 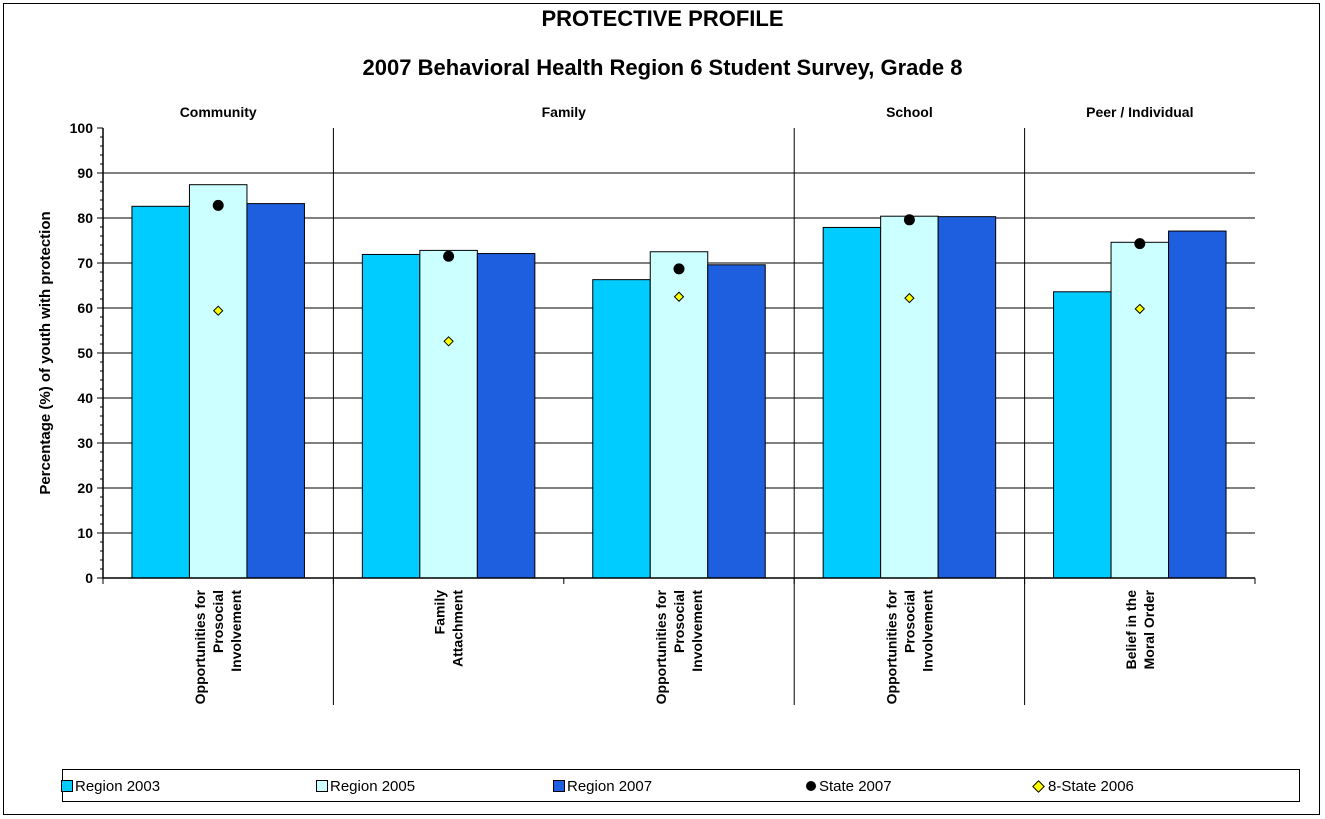 What do you see at coordinates (373, 786) in the screenshot?
I see `legend-label: Region 2005` at bounding box center [373, 786].